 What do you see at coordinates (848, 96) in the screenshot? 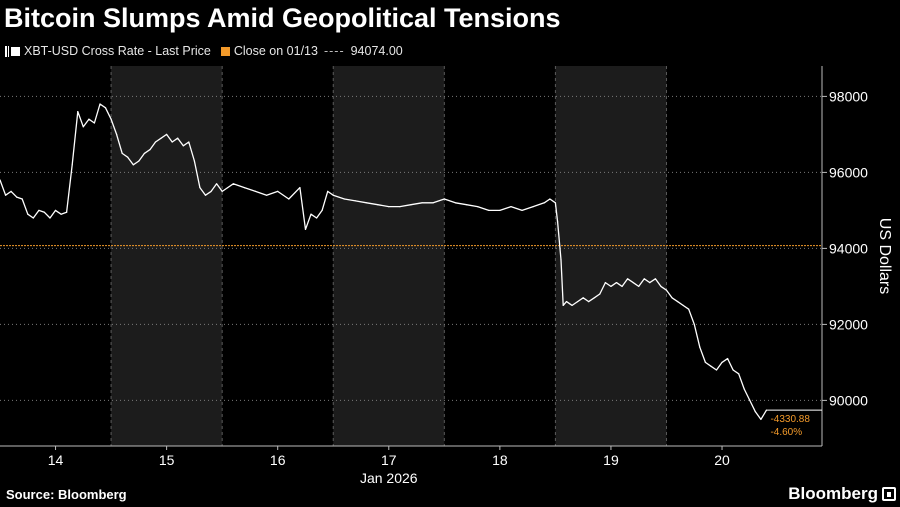
I see `y-tick-label: 98000` at bounding box center [848, 96].